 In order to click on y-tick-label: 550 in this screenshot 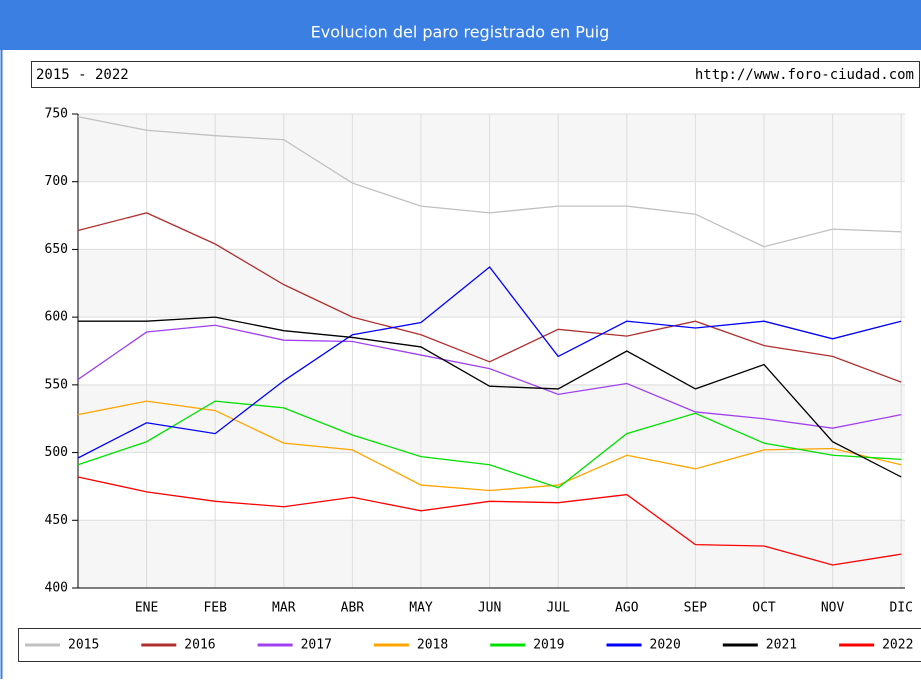, I will do `click(56, 384)`.